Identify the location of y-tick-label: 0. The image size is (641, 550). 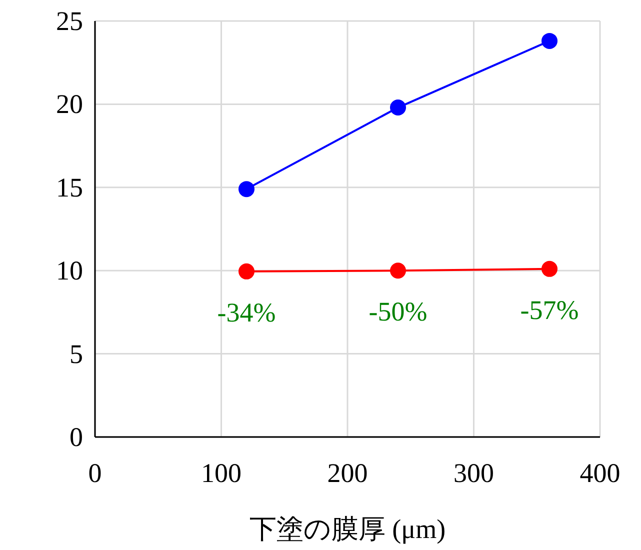
(76, 437).